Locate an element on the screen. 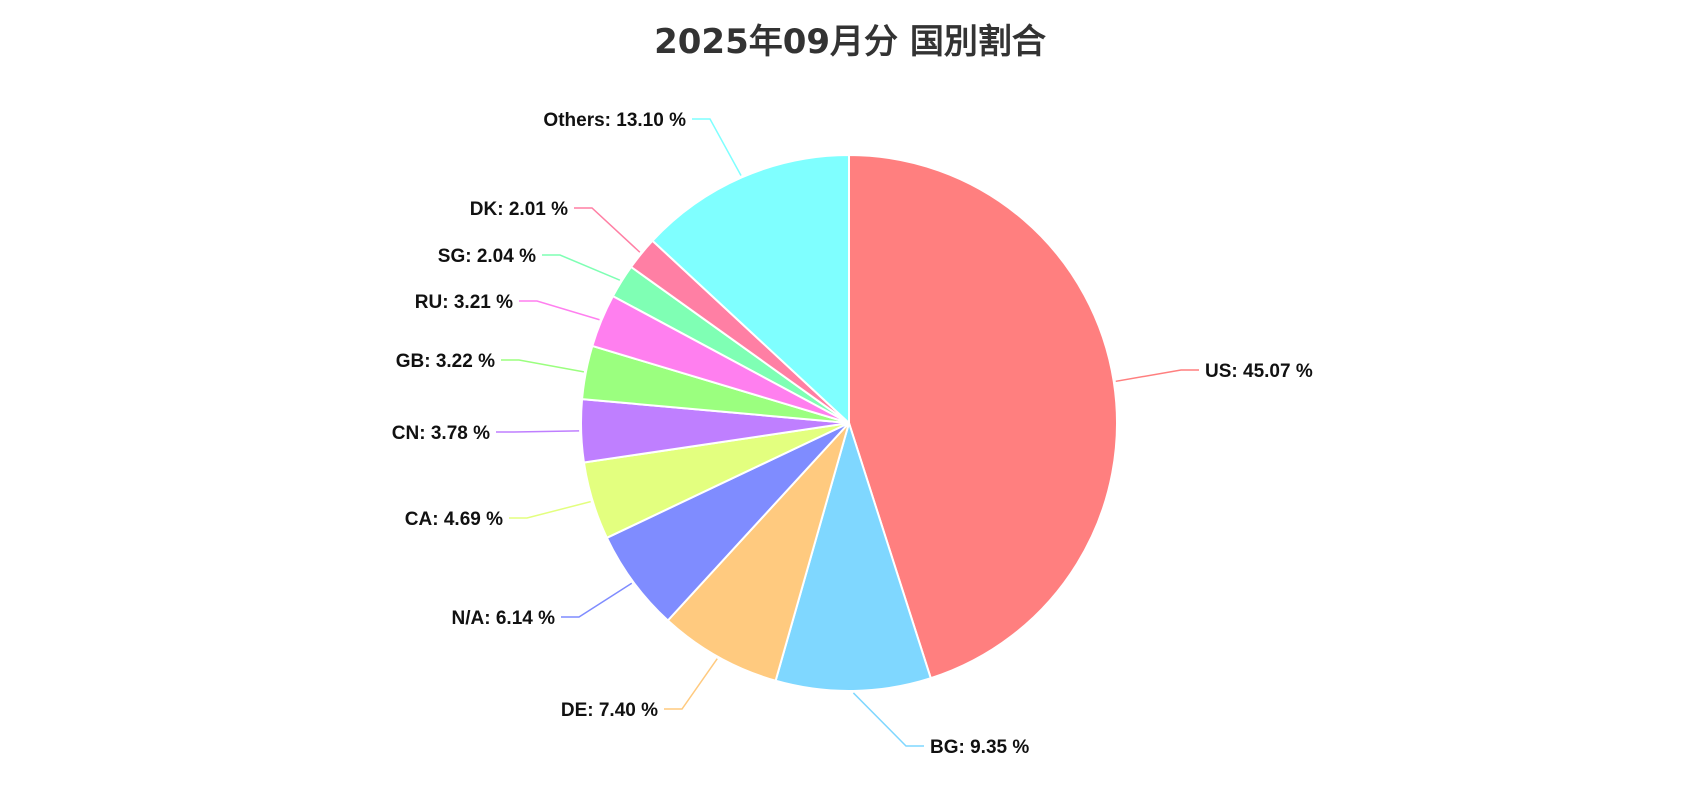 The height and width of the screenshot is (800, 1700). slice-label: US: 45.07 % is located at coordinates (1259, 371).